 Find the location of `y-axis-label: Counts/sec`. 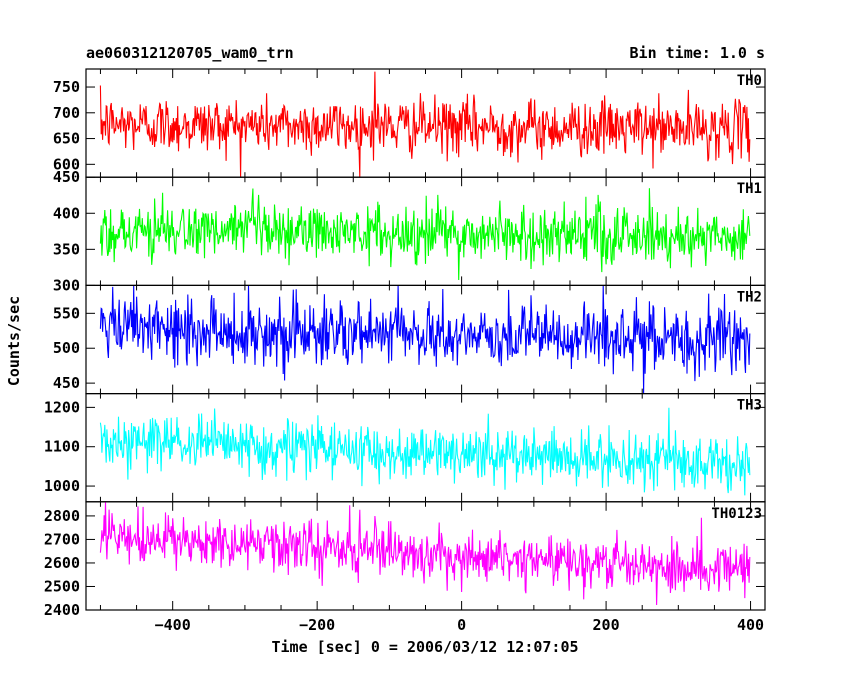

y-axis-label: Counts/sec is located at coordinates (14, 341).